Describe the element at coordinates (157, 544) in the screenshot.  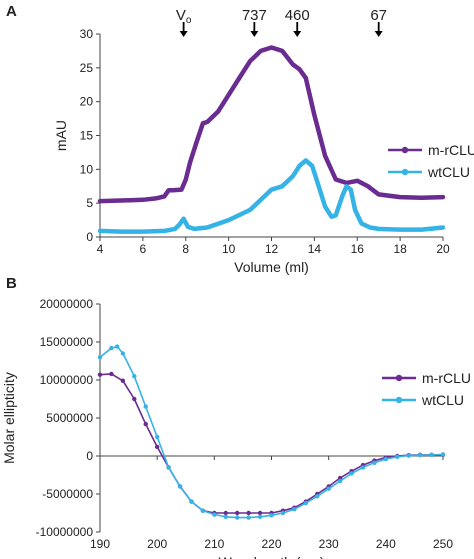
I see `x-tick-label: 200` at that location.